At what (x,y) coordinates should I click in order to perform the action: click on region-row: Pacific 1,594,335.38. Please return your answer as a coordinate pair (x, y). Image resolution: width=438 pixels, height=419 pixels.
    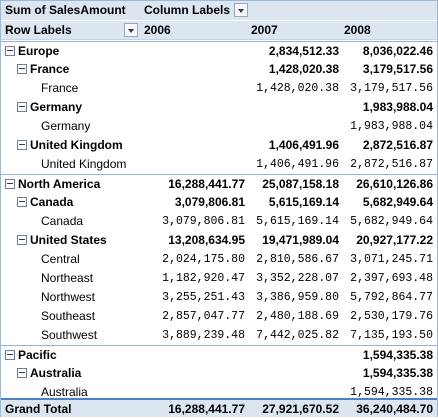
    Looking at the image, I should click on (219, 354).